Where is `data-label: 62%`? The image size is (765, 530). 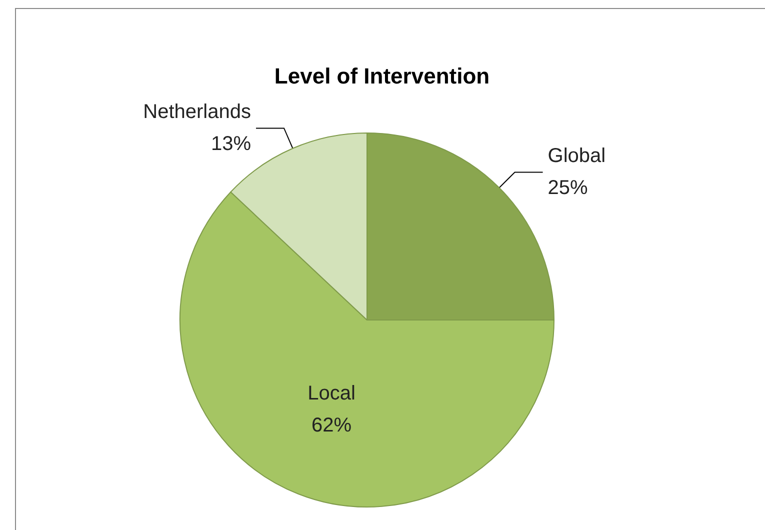
data-label: 62% is located at coordinates (331, 425).